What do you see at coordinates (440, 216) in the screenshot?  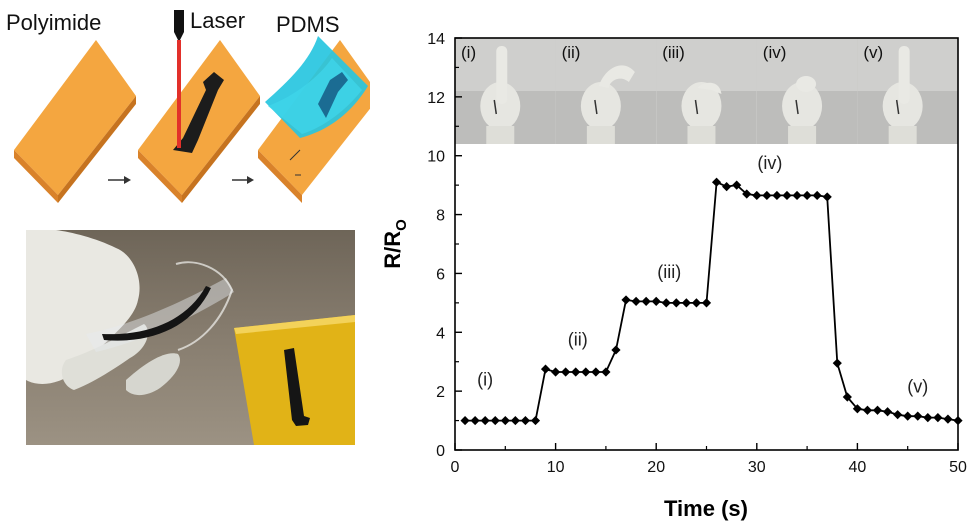 I see `y-tick-label: 8` at bounding box center [440, 216].